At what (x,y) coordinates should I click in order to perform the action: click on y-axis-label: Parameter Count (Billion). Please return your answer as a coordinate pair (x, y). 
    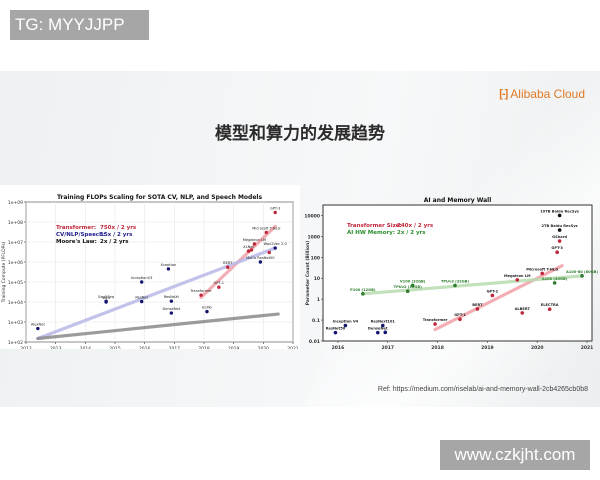
    Looking at the image, I should click on (308, 273).